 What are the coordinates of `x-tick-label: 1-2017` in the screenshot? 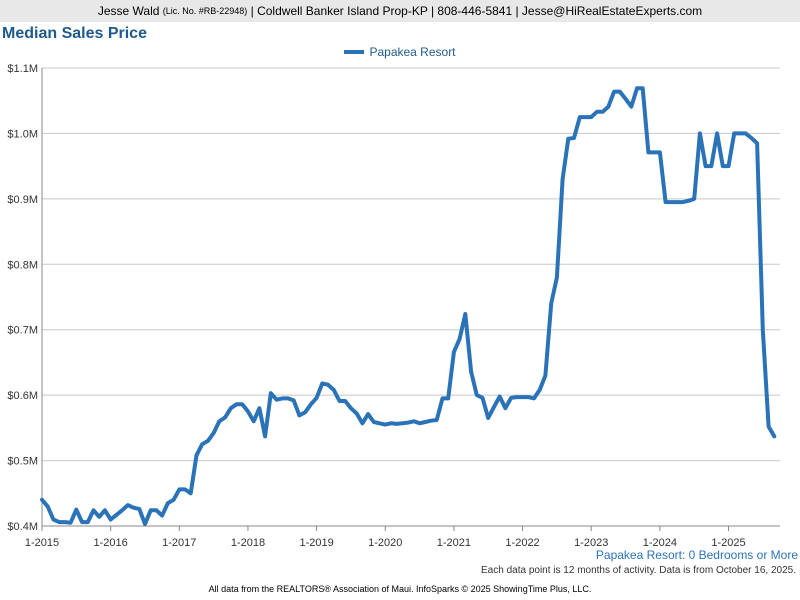 It's located at (179, 543).